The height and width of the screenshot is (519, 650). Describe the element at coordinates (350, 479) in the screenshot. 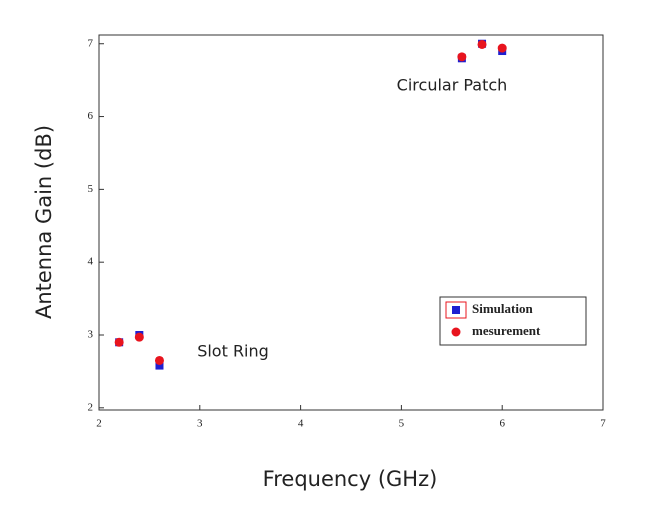

I see `x-axis-title: Frequency (GHz)` at that location.